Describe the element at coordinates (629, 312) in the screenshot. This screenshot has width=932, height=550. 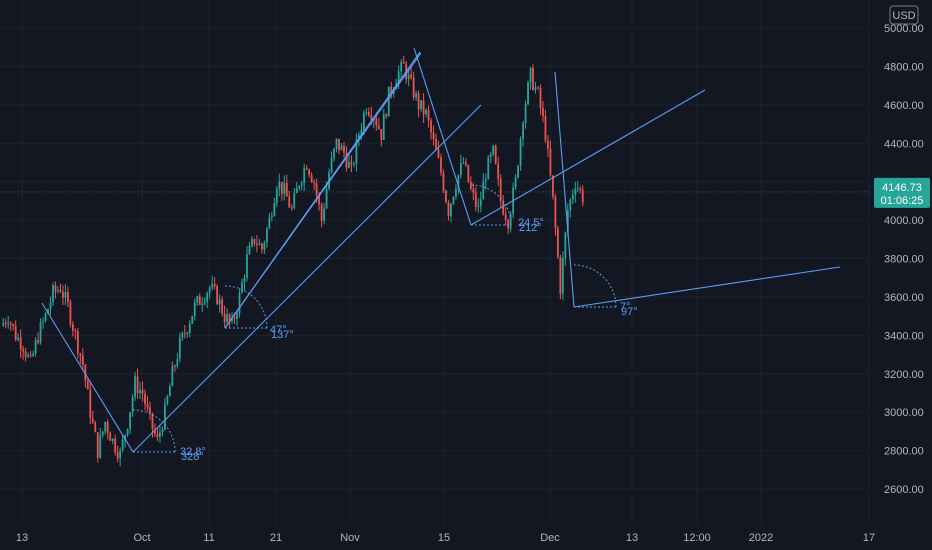
I see `angle-label: 97°` at that location.